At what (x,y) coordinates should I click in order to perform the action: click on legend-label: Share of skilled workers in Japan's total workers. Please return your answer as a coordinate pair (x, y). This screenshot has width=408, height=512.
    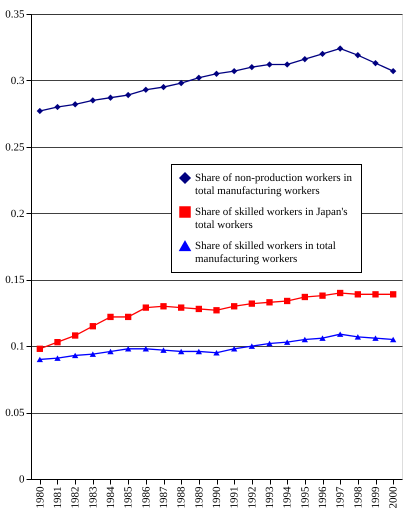
    Looking at the image, I should click on (271, 218).